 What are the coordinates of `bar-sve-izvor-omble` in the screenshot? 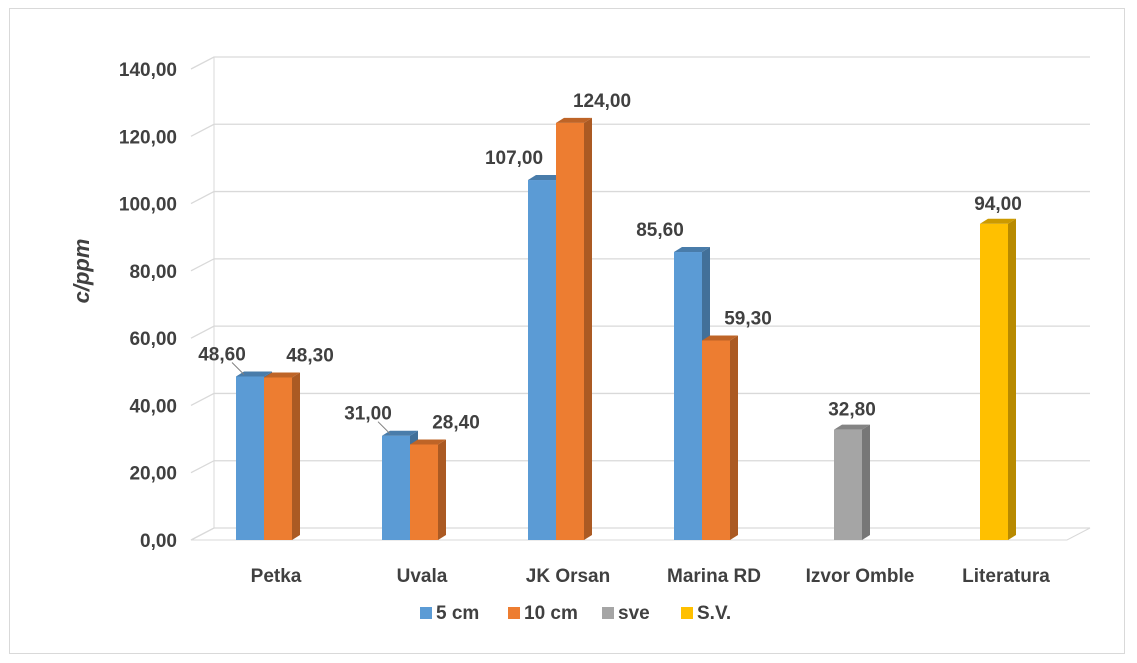 It's located at (852, 482).